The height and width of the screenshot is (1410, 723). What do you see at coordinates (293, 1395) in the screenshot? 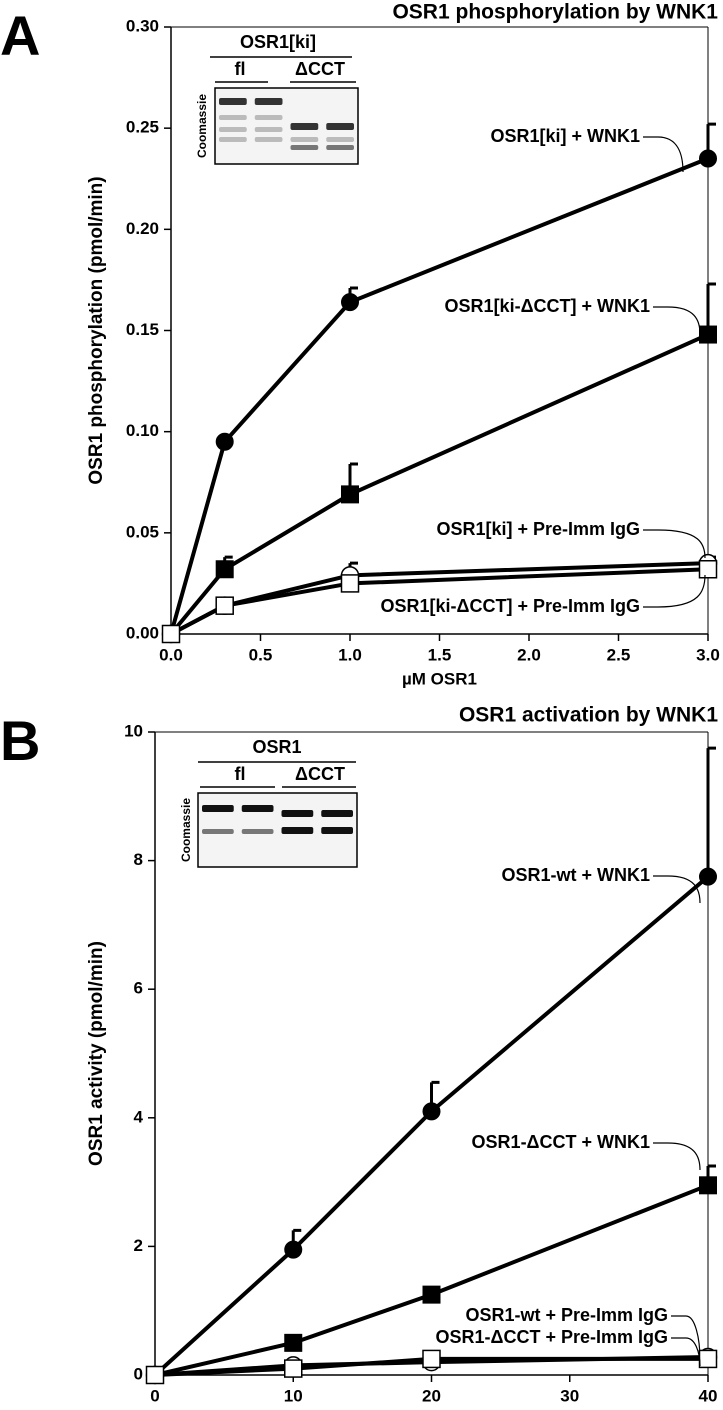
I see `x-tick-label: 10` at bounding box center [293, 1395].